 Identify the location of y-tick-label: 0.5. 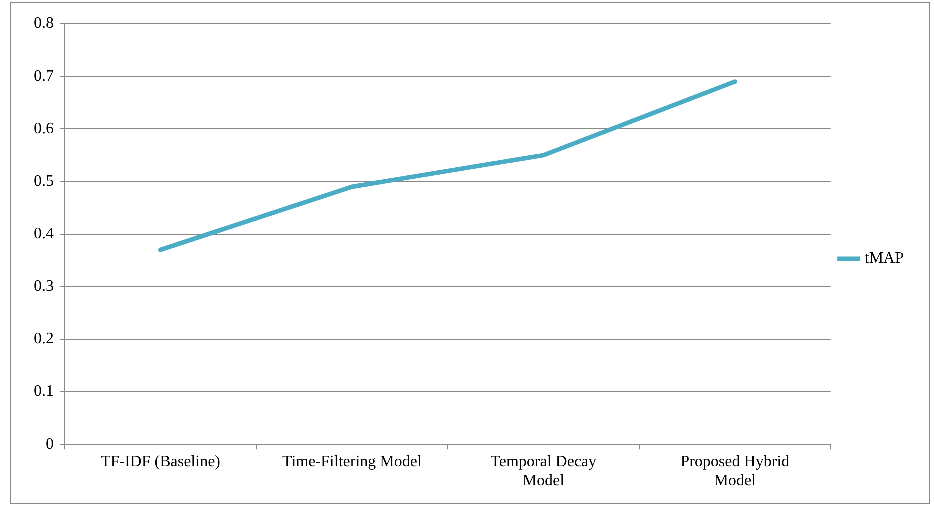
(44, 181).